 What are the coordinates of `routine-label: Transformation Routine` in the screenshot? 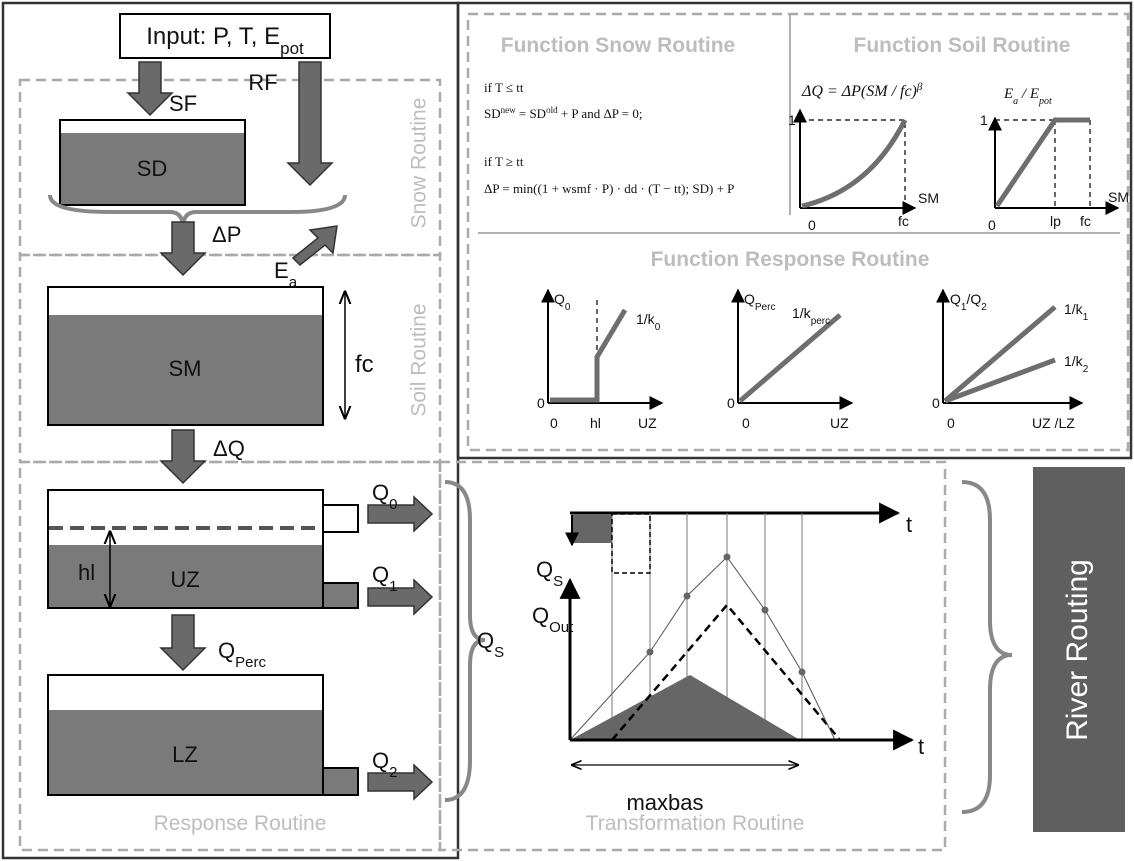 It's located at (695, 823).